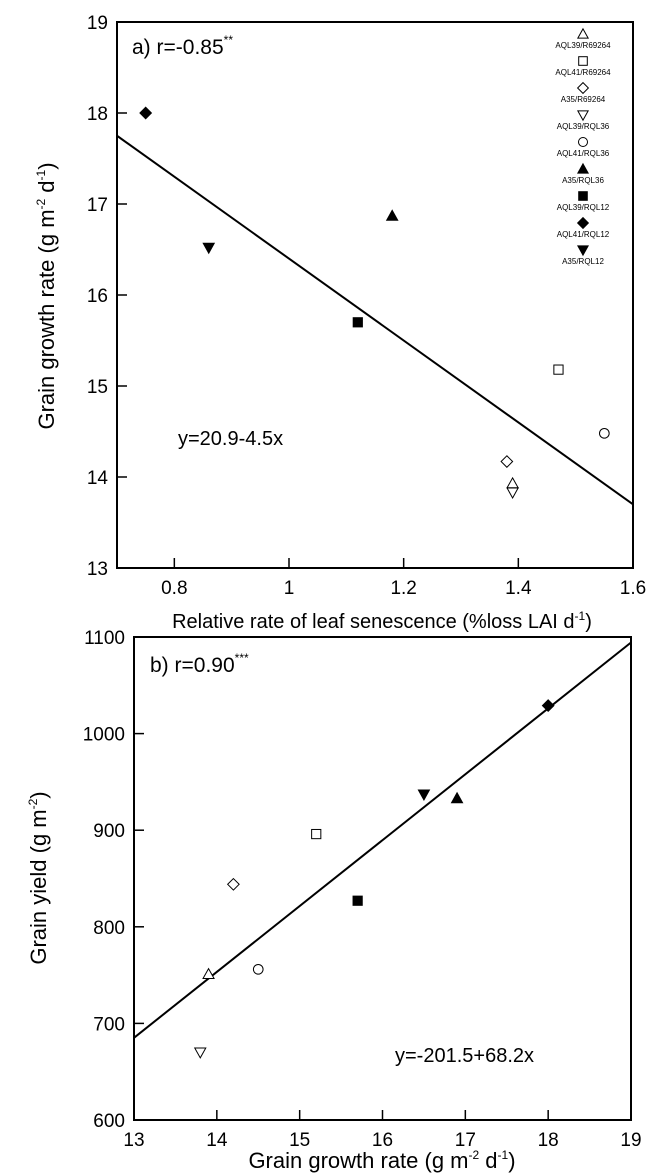 The width and height of the screenshot is (651, 1175). I want to click on panel-a-ylabel-sup1: -2, so click(41, 203).